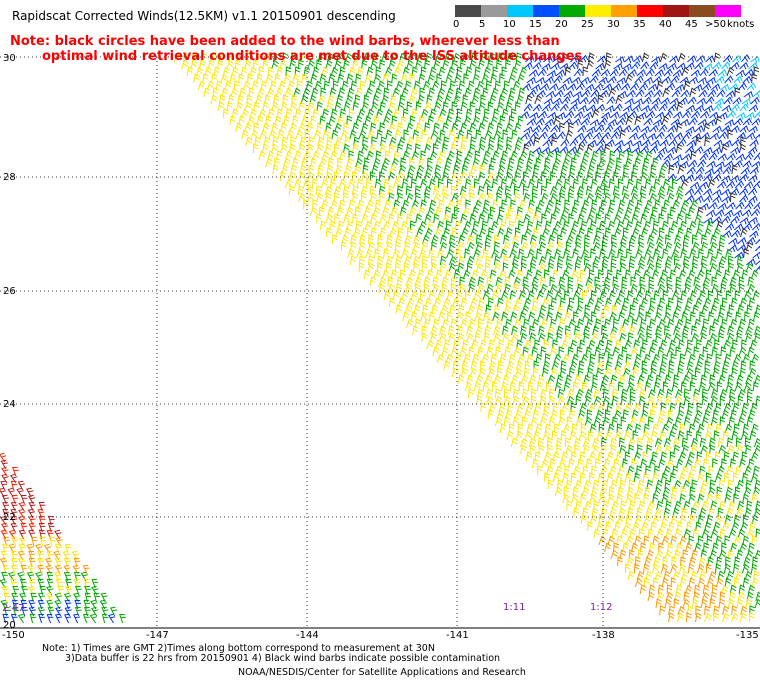 This screenshot has height=688, width=760. I want to click on legend-unit: knots, so click(741, 24).